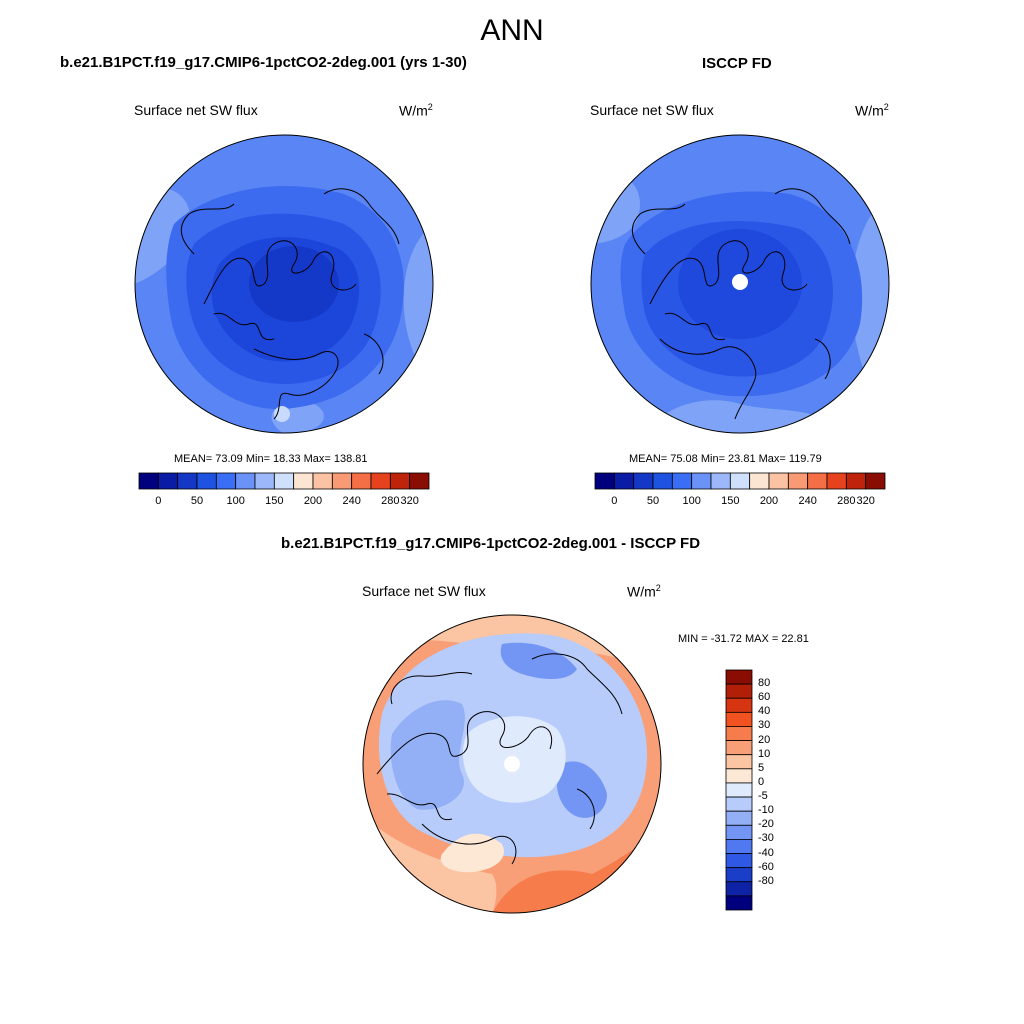  What do you see at coordinates (766, 824) in the screenshot?
I see `colorbar-tick-label: -20` at bounding box center [766, 824].